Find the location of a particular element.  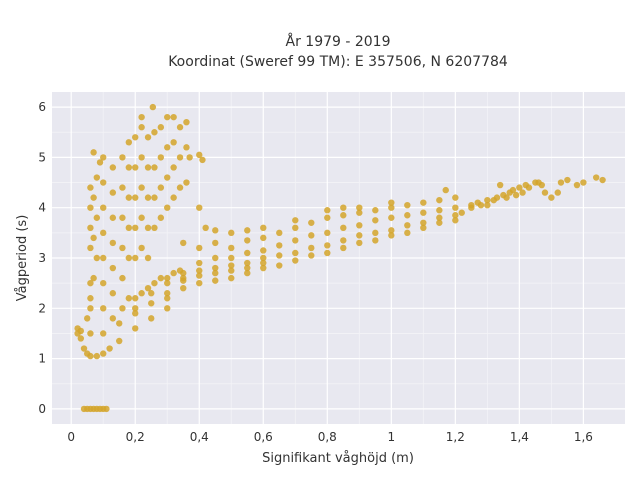

y-axis-title: Vågperiod (s) is located at coordinates (22, 258).